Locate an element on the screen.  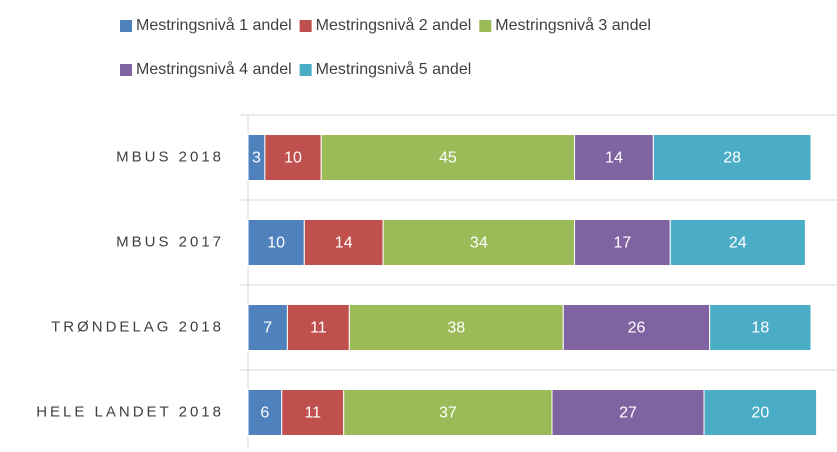
legend-label: Mestringsnivå 2 andel is located at coordinates (394, 25).